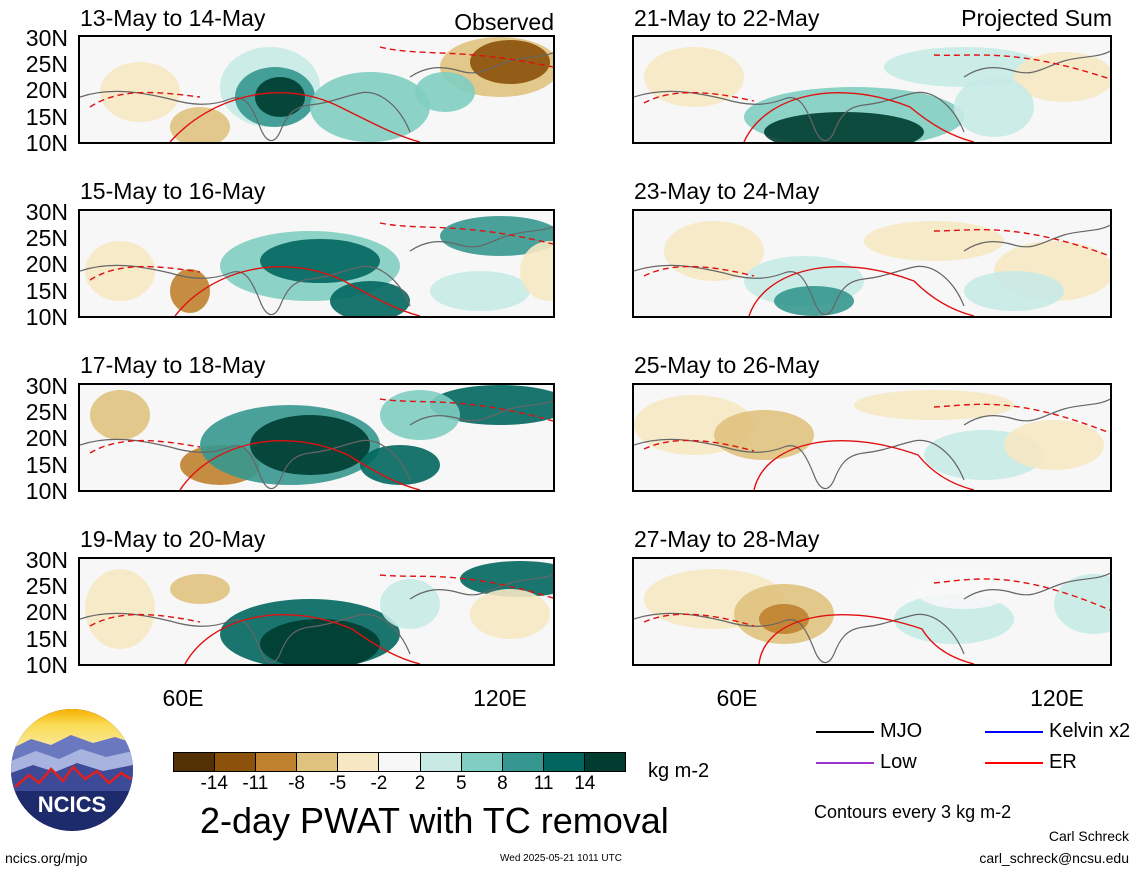 The image size is (1135, 872). I want to click on legend-item-er: ER, so click(1031, 762).